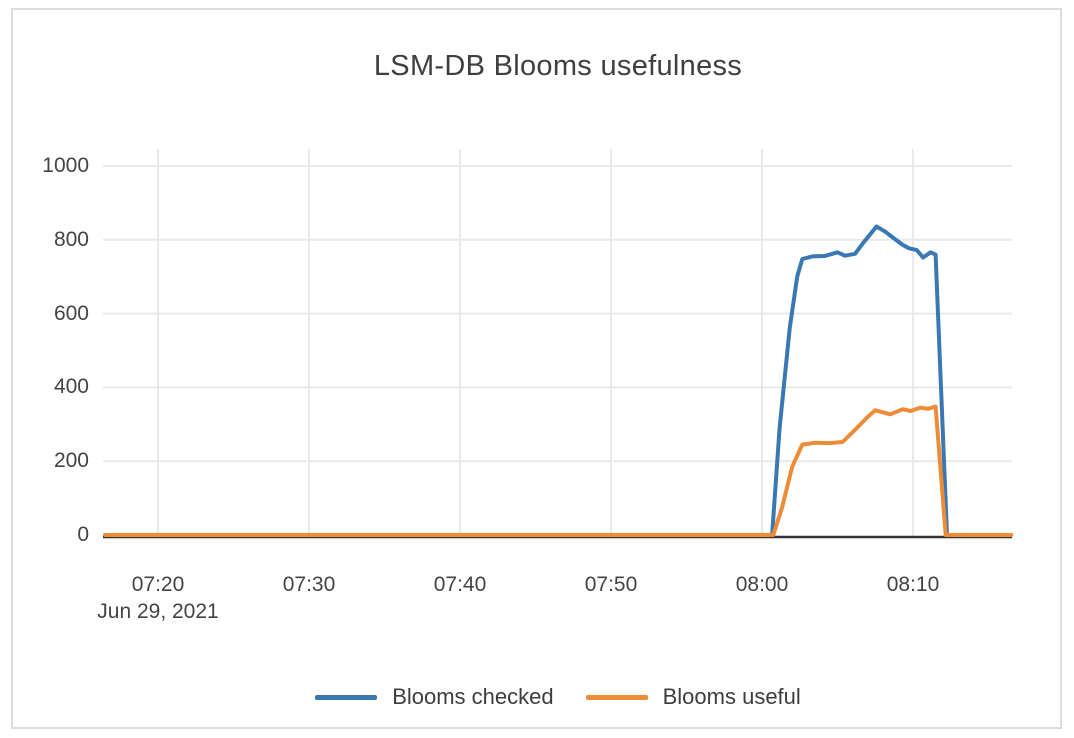 Image resolution: width=1074 pixels, height=738 pixels. Describe the element at coordinates (762, 584) in the screenshot. I see `x-tick-label: 08:00` at that location.